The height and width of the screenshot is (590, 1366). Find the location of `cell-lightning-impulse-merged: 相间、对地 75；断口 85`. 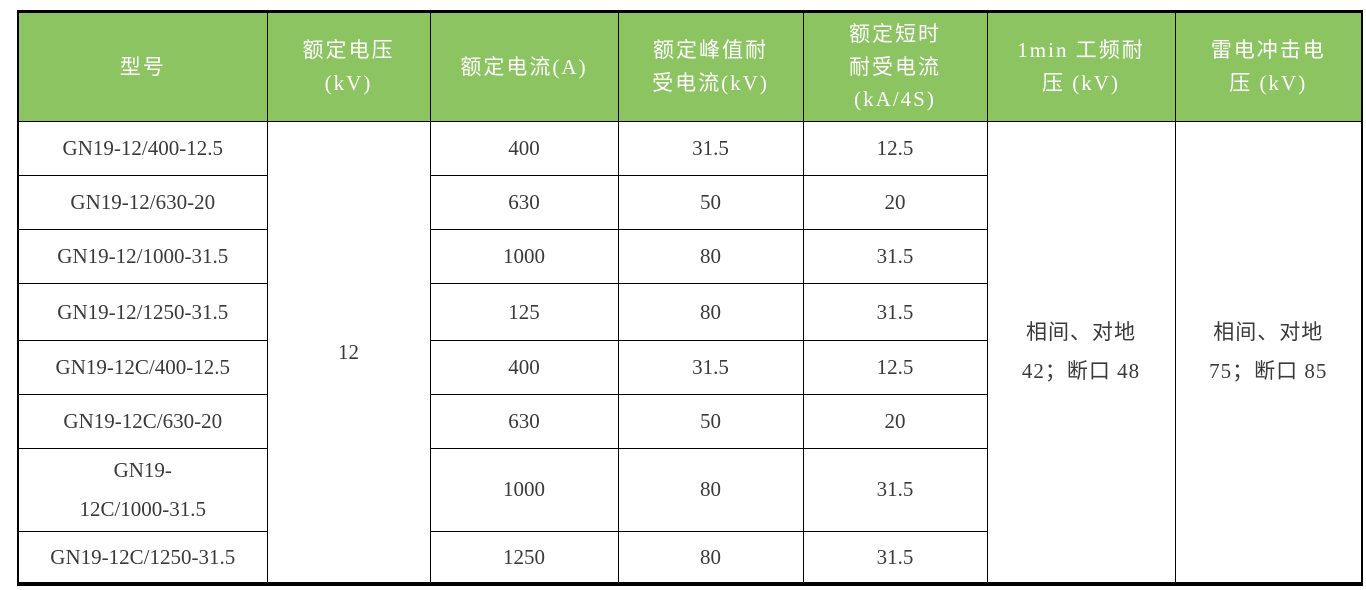

cell-lightning-impulse-merged: 相间、对地 75；断口 85 is located at coordinates (1268, 353).